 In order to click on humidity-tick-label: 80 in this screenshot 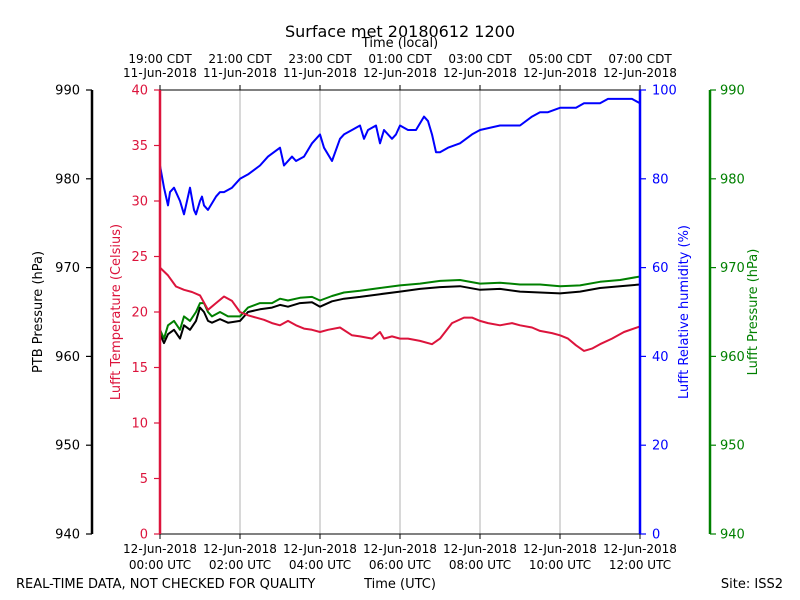, I will do `click(660, 179)`.